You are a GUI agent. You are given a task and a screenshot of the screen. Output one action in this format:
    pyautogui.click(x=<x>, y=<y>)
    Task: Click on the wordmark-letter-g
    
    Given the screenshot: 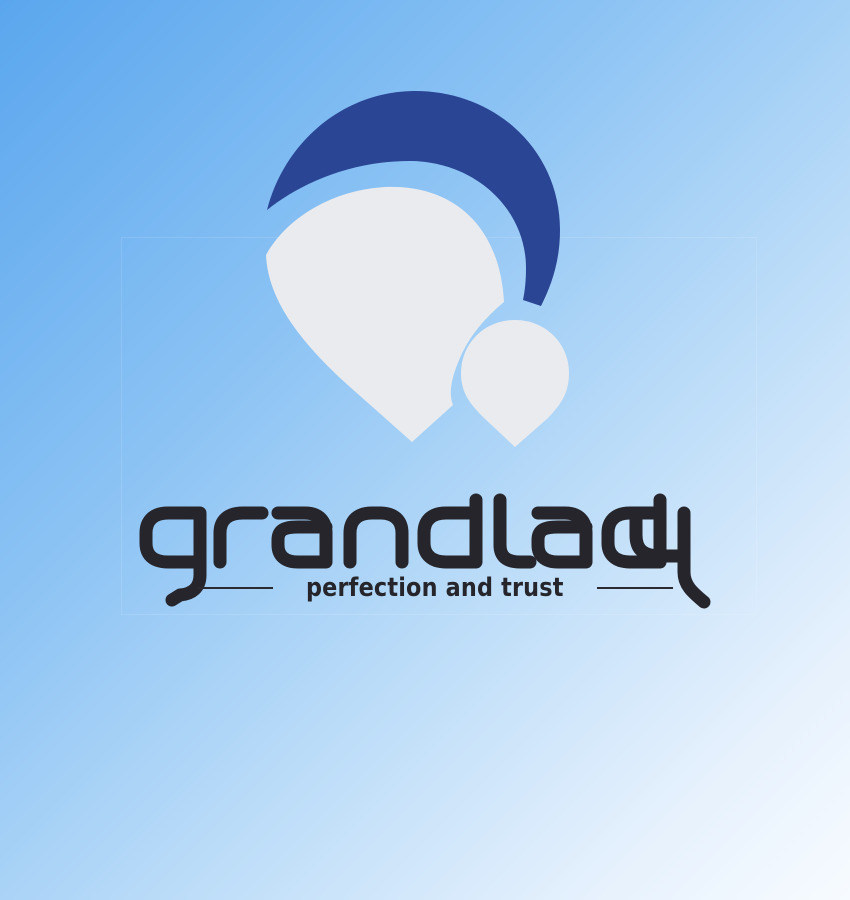 What is the action you would take?
    pyautogui.click(x=173, y=556)
    